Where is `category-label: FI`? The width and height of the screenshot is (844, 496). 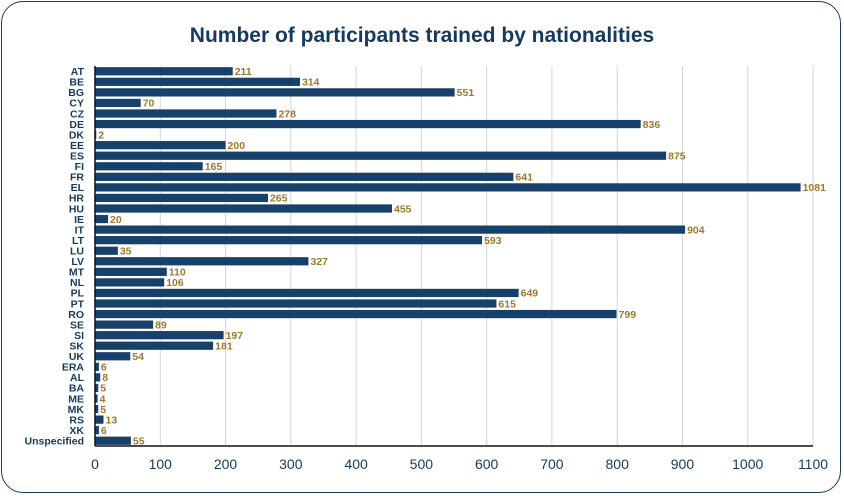
category-label: FI is located at coordinates (79, 167).